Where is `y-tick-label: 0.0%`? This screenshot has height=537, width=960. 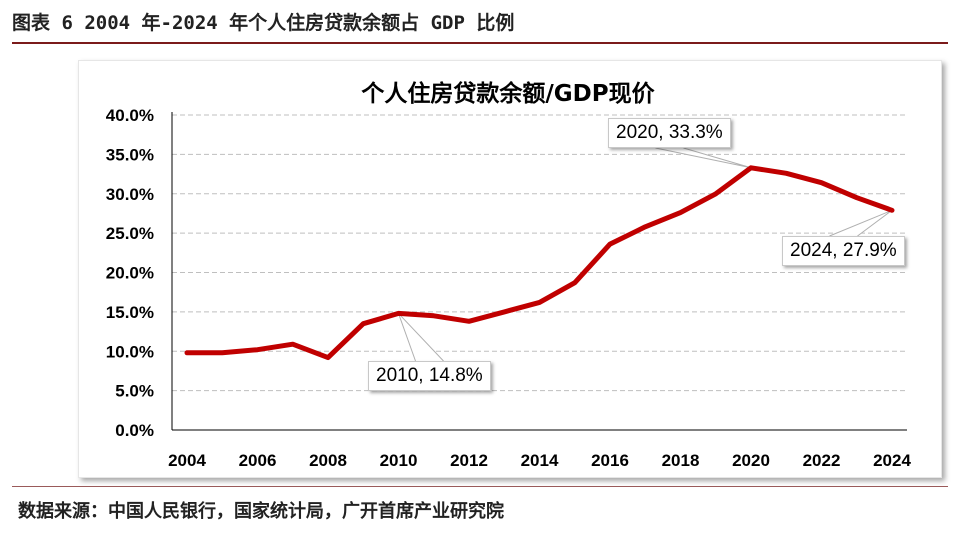
y-tick-label: 0.0% is located at coordinates (134, 430).